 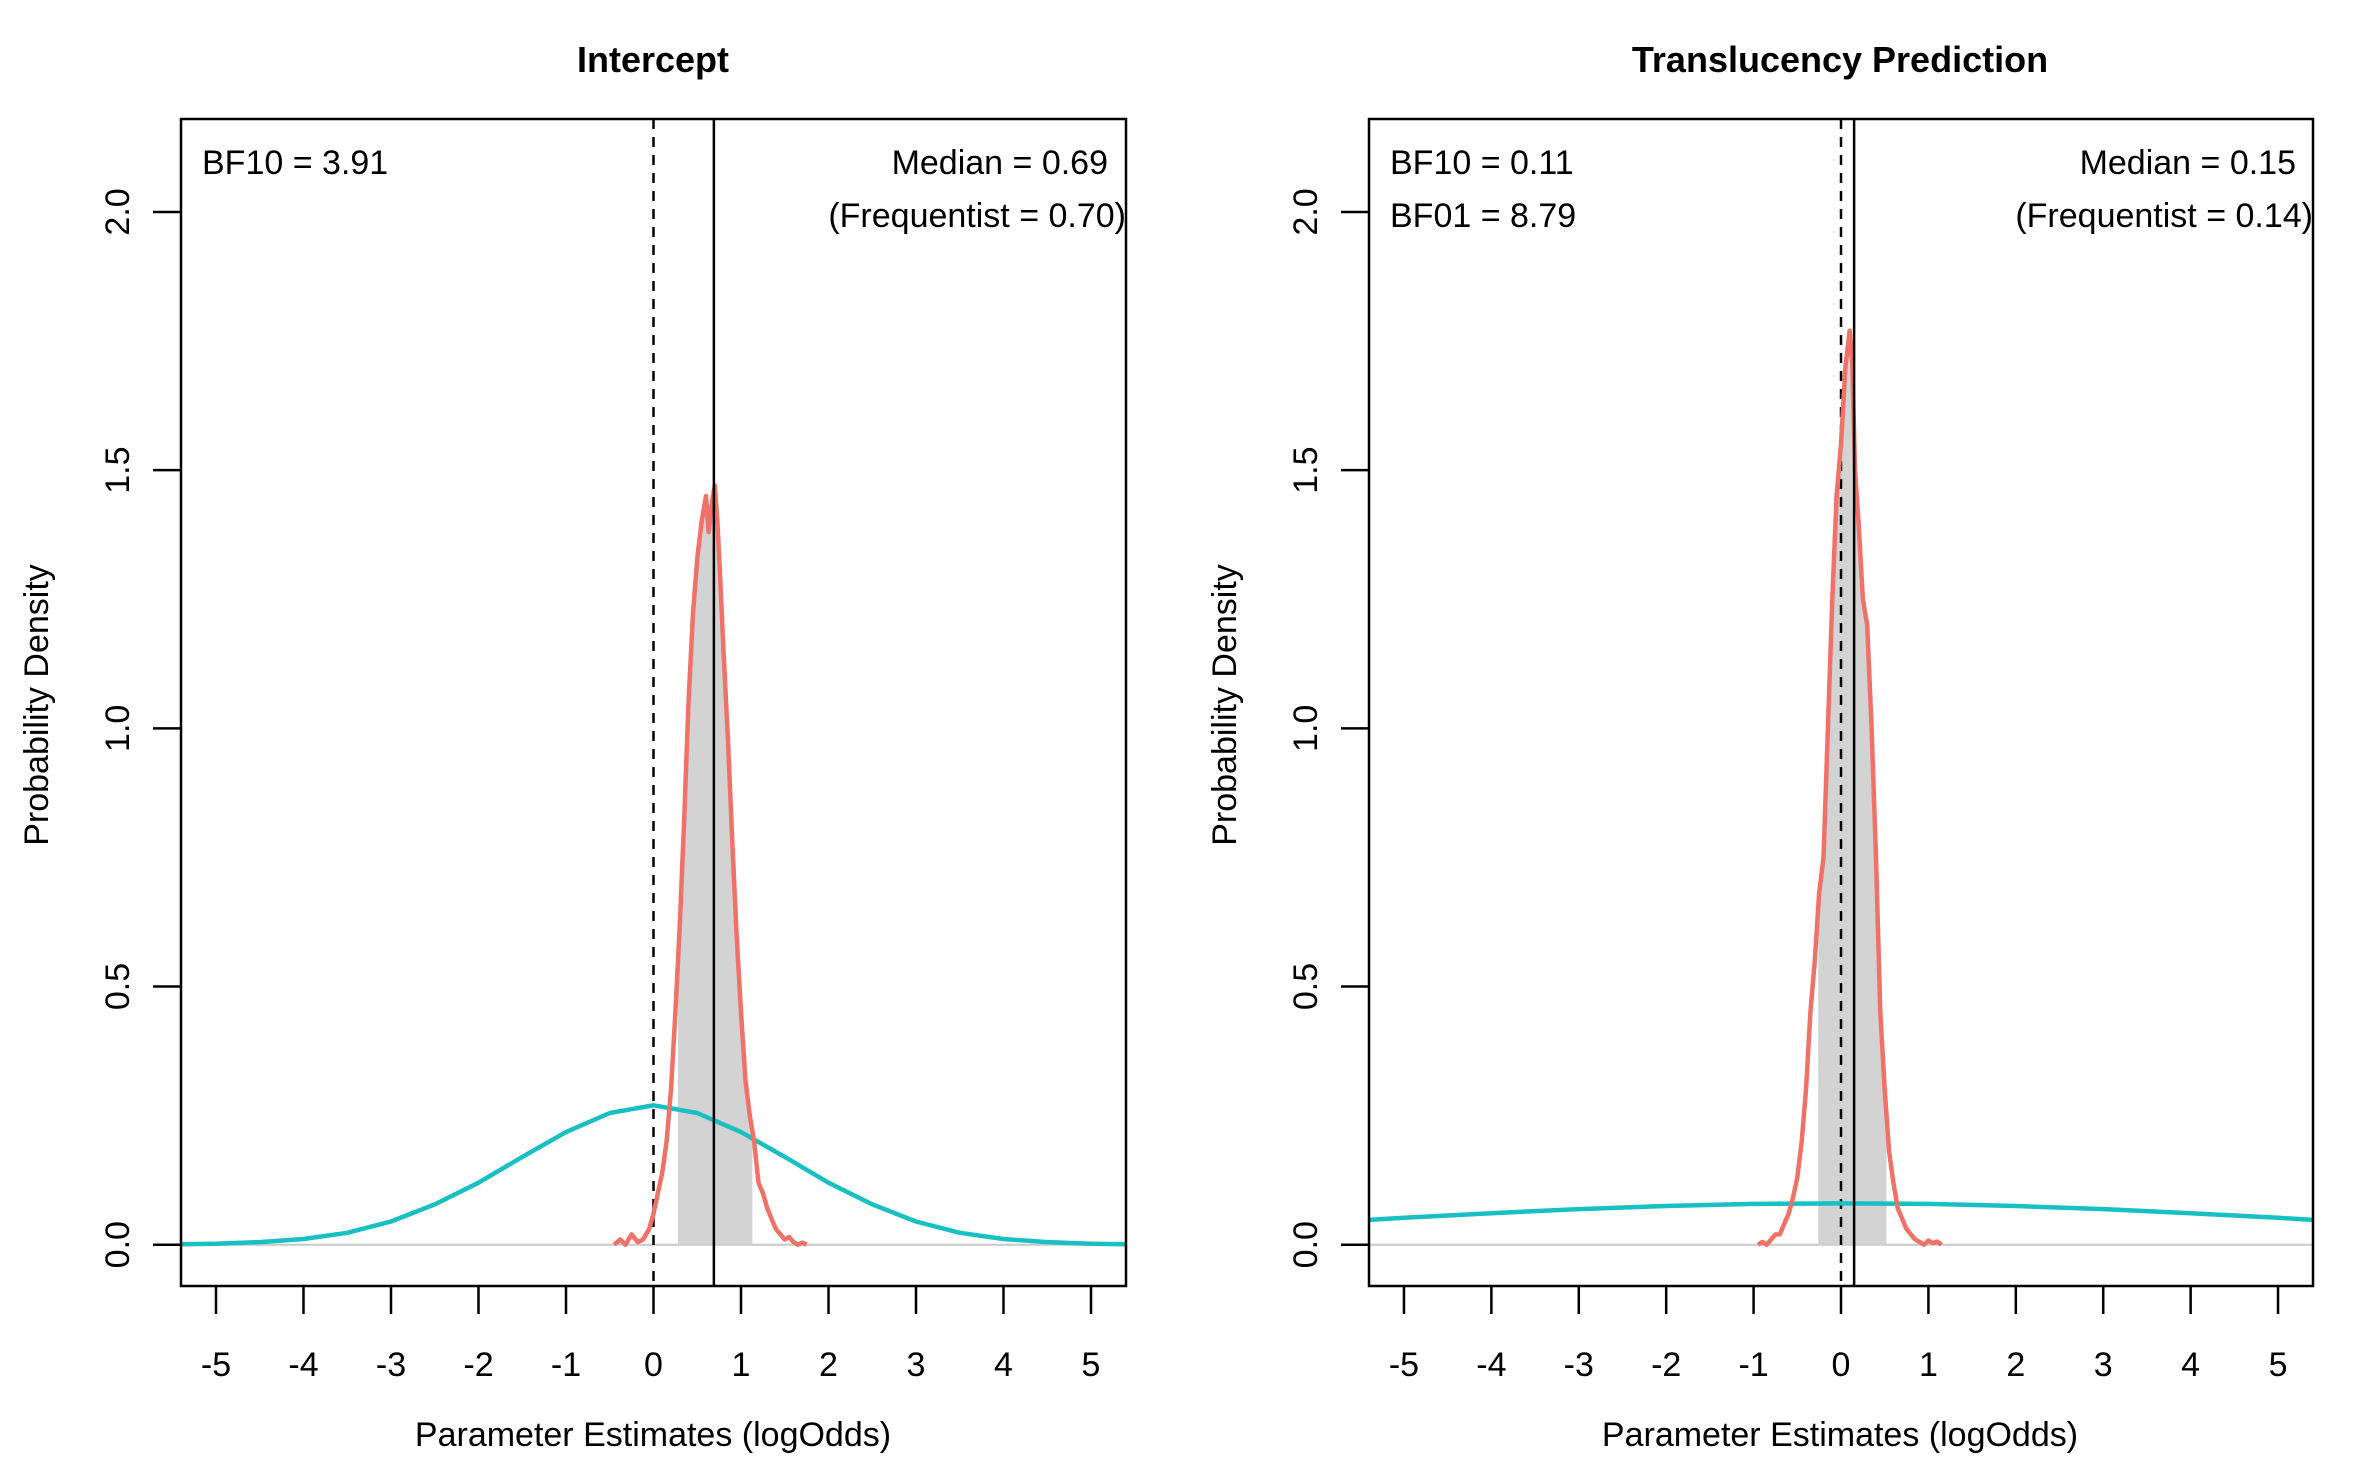 What do you see at coordinates (1000, 163) in the screenshot?
I see `annotation-right-0: Median = 0.69` at bounding box center [1000, 163].